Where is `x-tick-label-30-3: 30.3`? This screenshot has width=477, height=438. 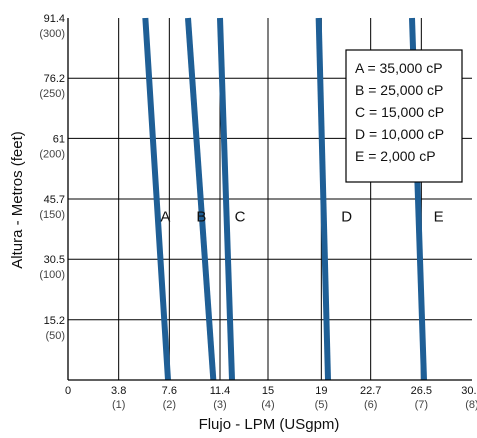
x-tick-label-30-3: 30.3 is located at coordinates (469, 391).